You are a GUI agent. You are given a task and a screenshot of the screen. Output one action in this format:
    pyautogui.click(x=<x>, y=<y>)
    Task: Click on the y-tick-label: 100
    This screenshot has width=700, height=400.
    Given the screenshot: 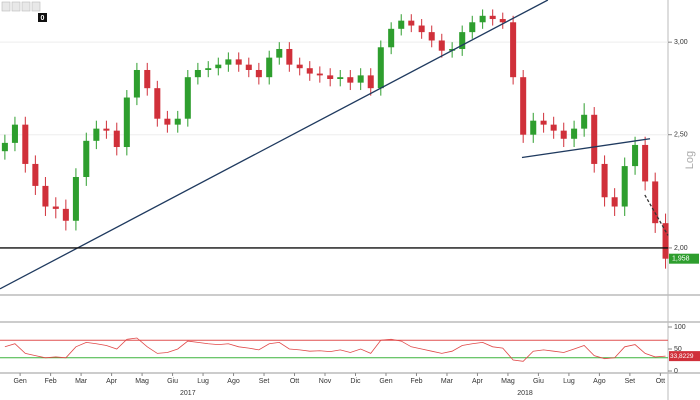 What is the action you would take?
    pyautogui.click(x=680, y=327)
    